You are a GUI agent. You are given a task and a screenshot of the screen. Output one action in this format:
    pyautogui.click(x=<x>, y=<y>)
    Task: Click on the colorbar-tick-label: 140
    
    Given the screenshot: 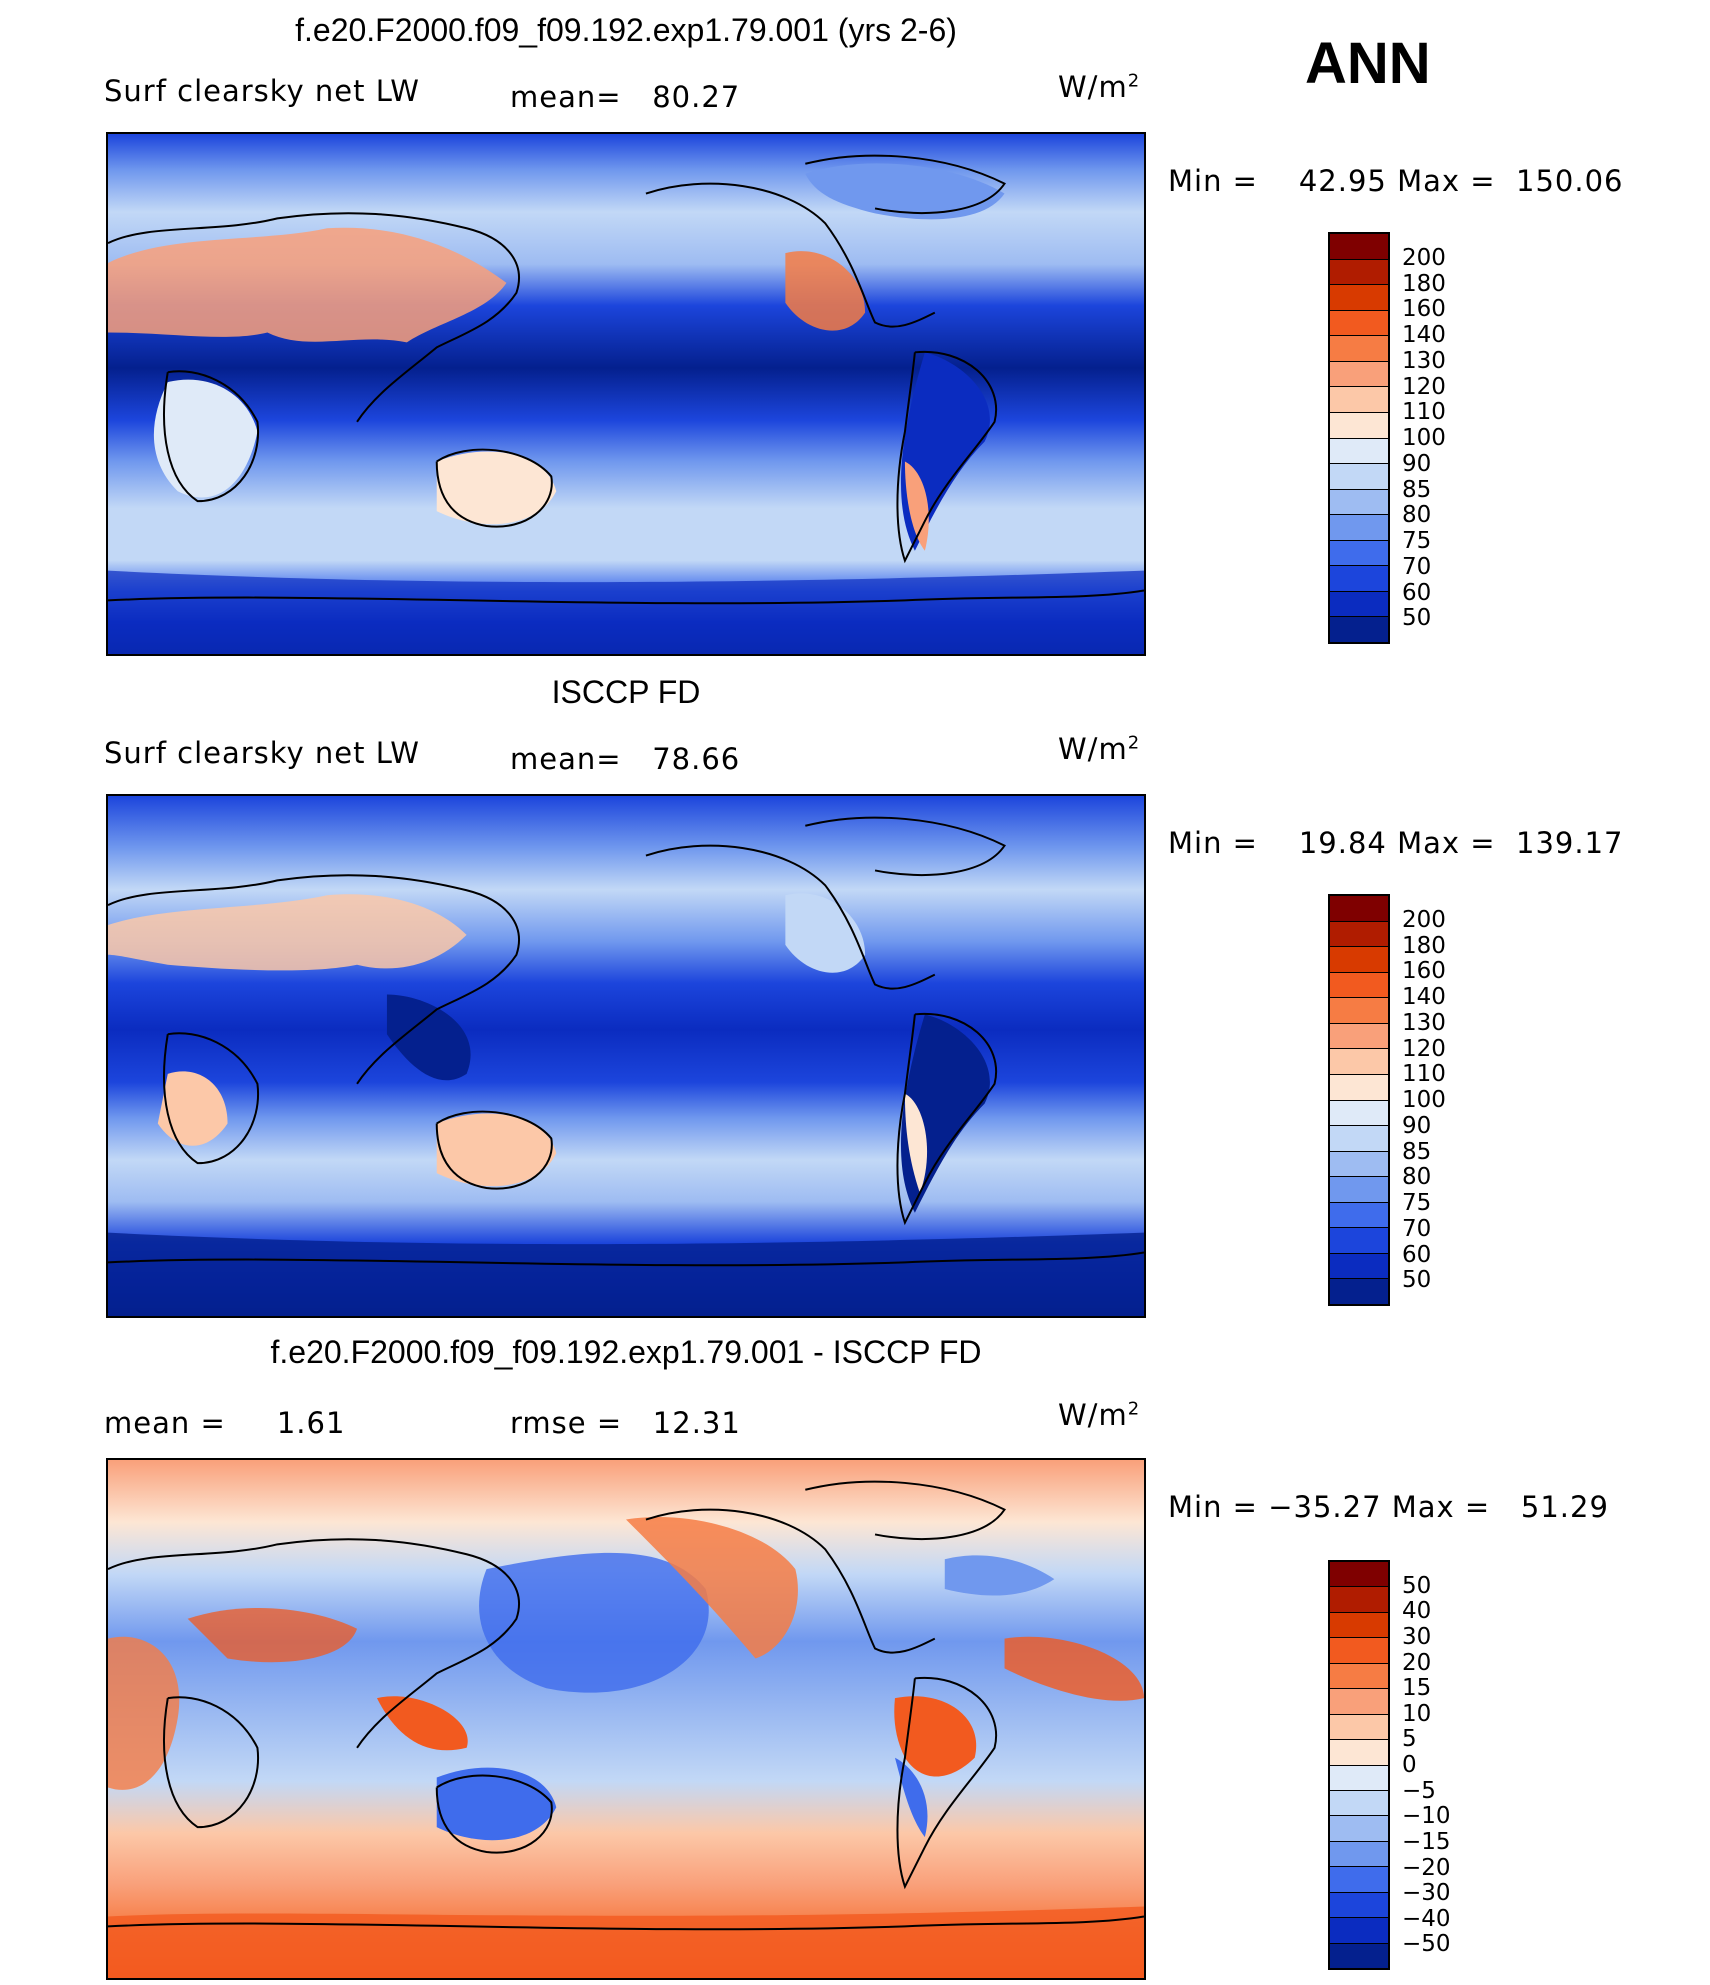 What is the action you would take?
    pyautogui.click(x=1424, y=335)
    